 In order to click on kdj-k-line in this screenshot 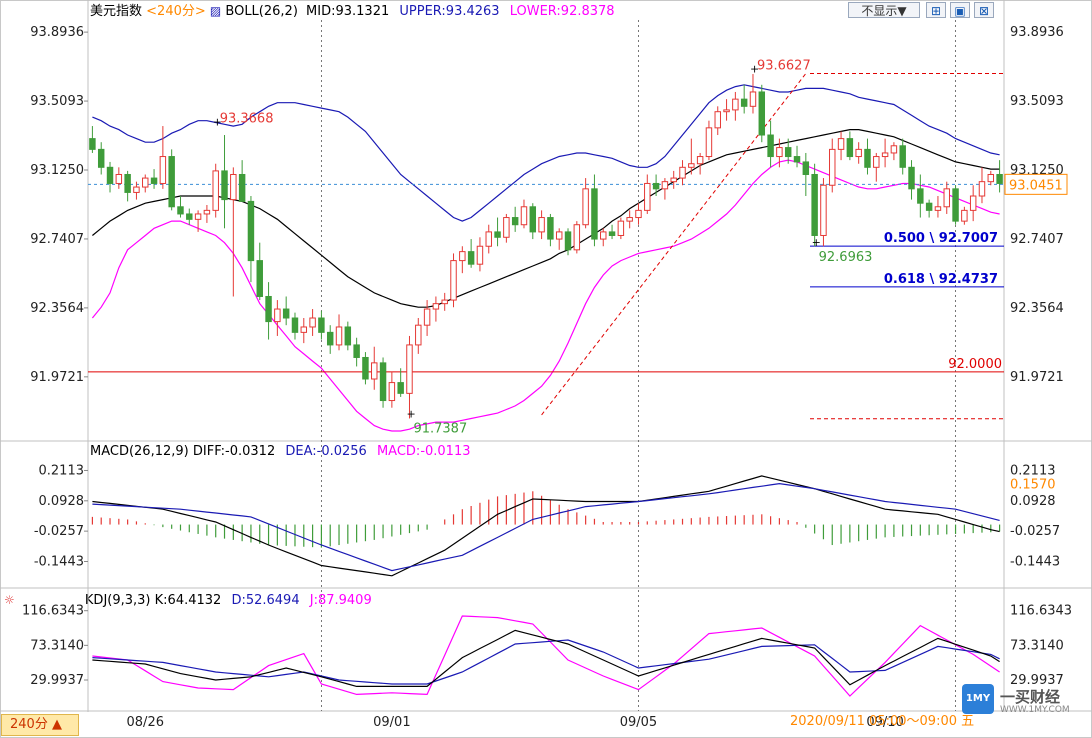, I will do `click(546, 658)`.